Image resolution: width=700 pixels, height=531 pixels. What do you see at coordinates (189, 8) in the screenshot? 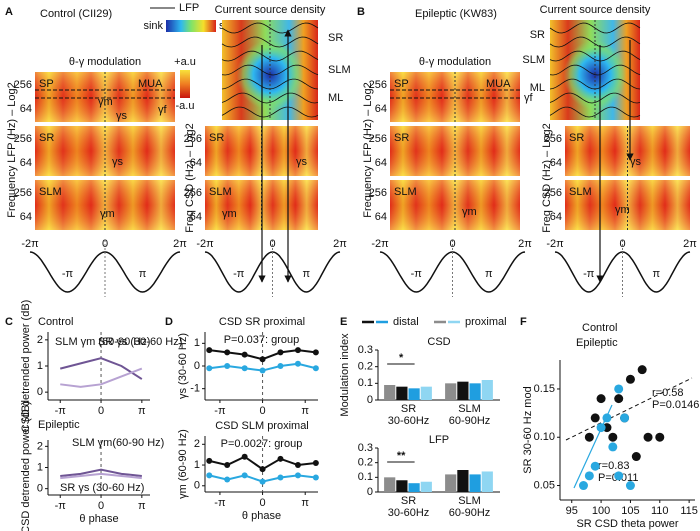
I see `legend-label: LFP` at bounding box center [189, 8].